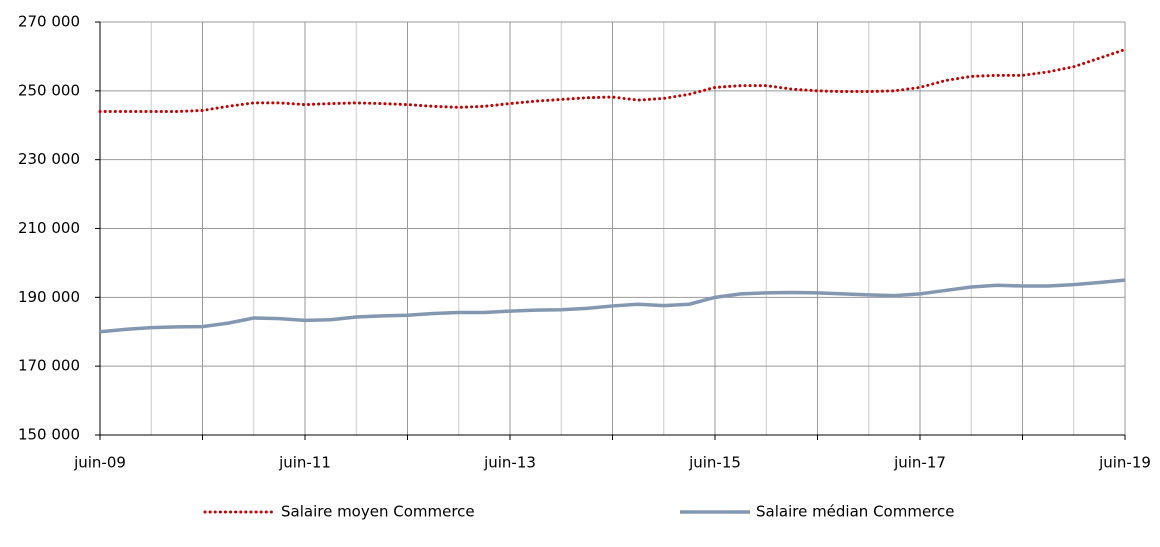 This screenshot has width=1160, height=547. Describe the element at coordinates (49, 297) in the screenshot. I see `y-tick-label: 190 000` at that location.